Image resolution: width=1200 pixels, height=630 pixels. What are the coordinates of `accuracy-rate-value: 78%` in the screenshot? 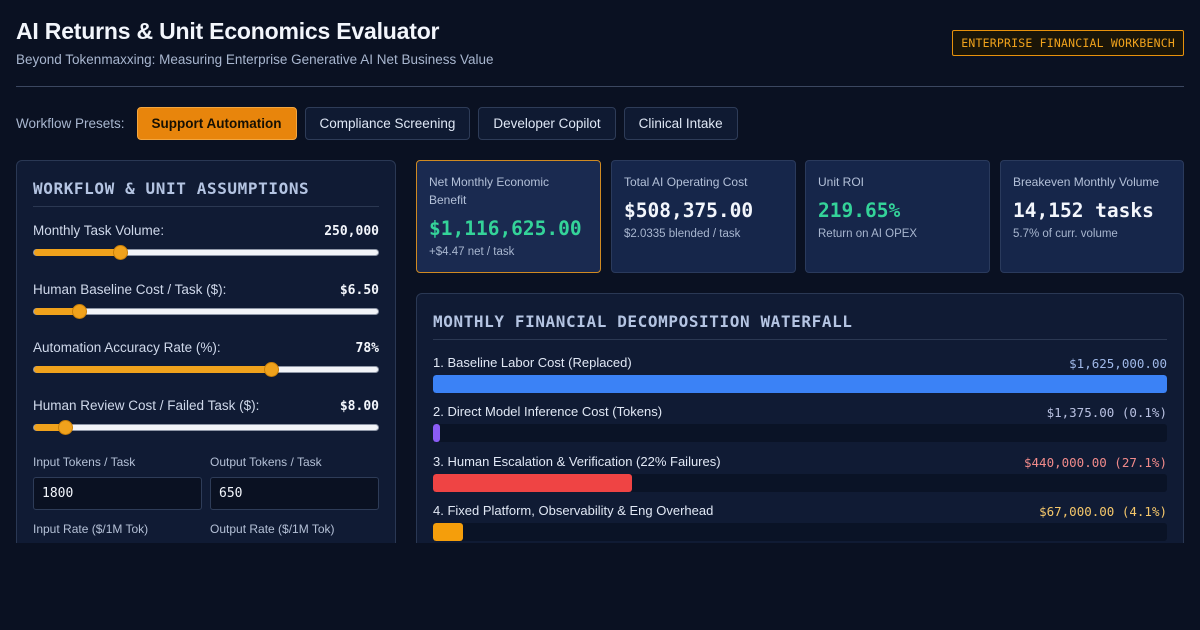 It's located at (367, 348).